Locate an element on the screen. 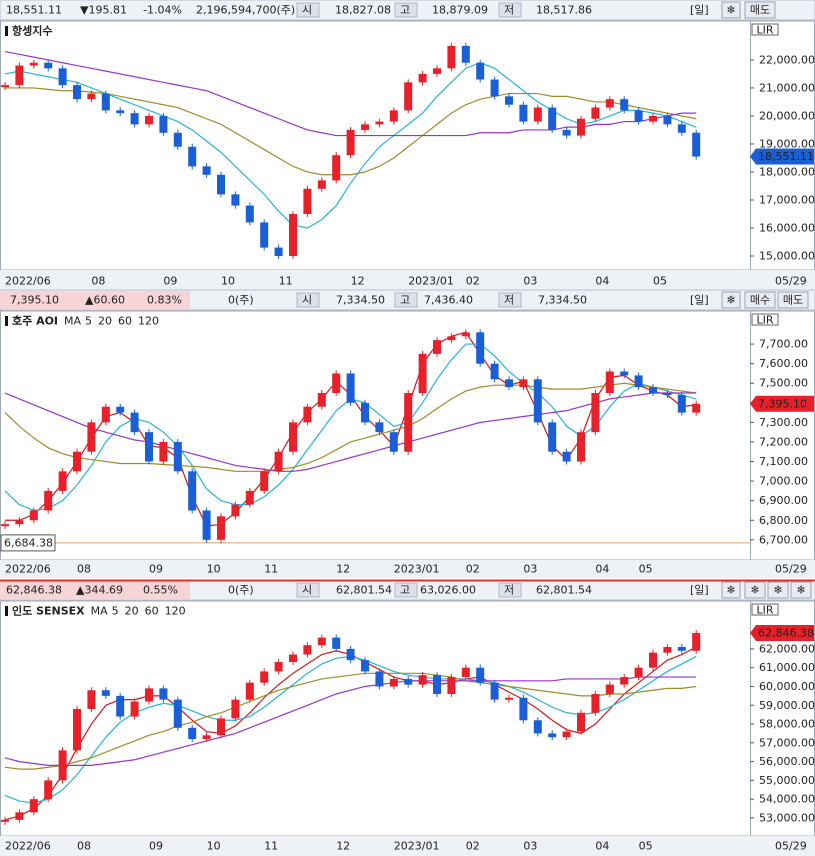 Image resolution: width=815 pixels, height=856 pixels. mode-box is located at coordinates (765, 29).